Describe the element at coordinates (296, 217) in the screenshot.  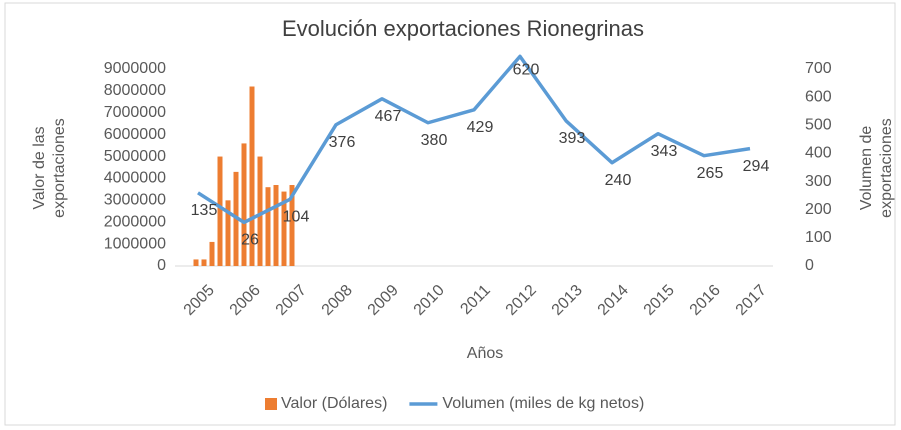
I see `data-label: 104` at that location.